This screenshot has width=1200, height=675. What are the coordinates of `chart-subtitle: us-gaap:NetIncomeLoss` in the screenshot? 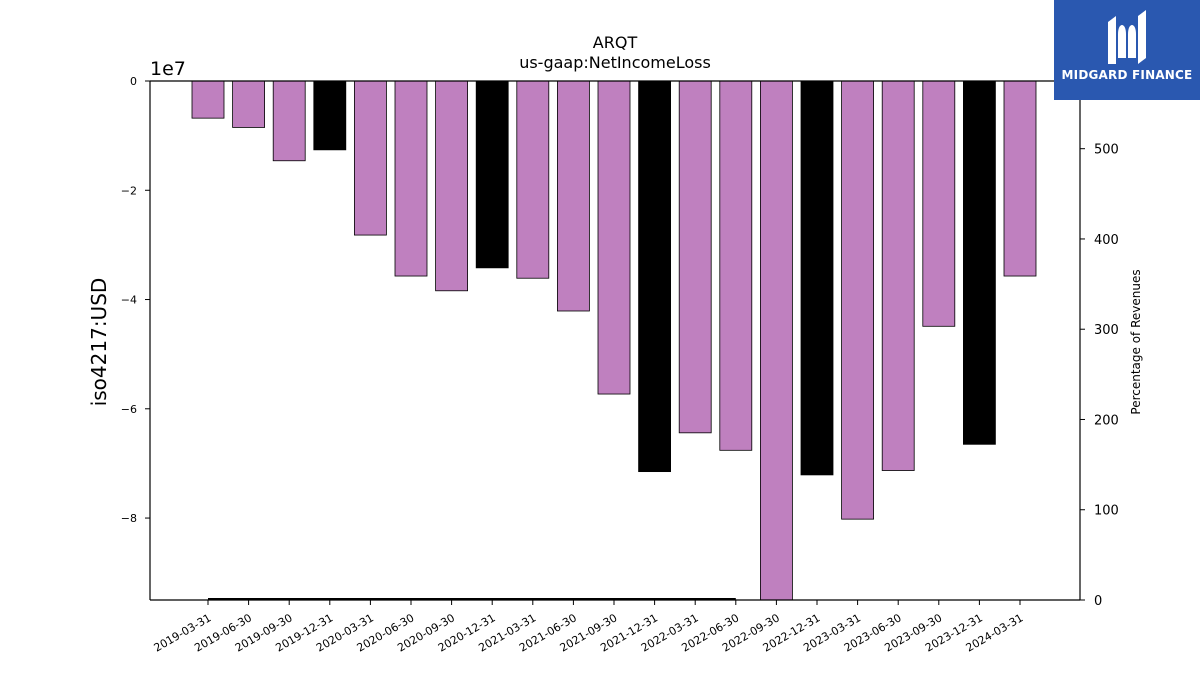 It's located at (615, 62).